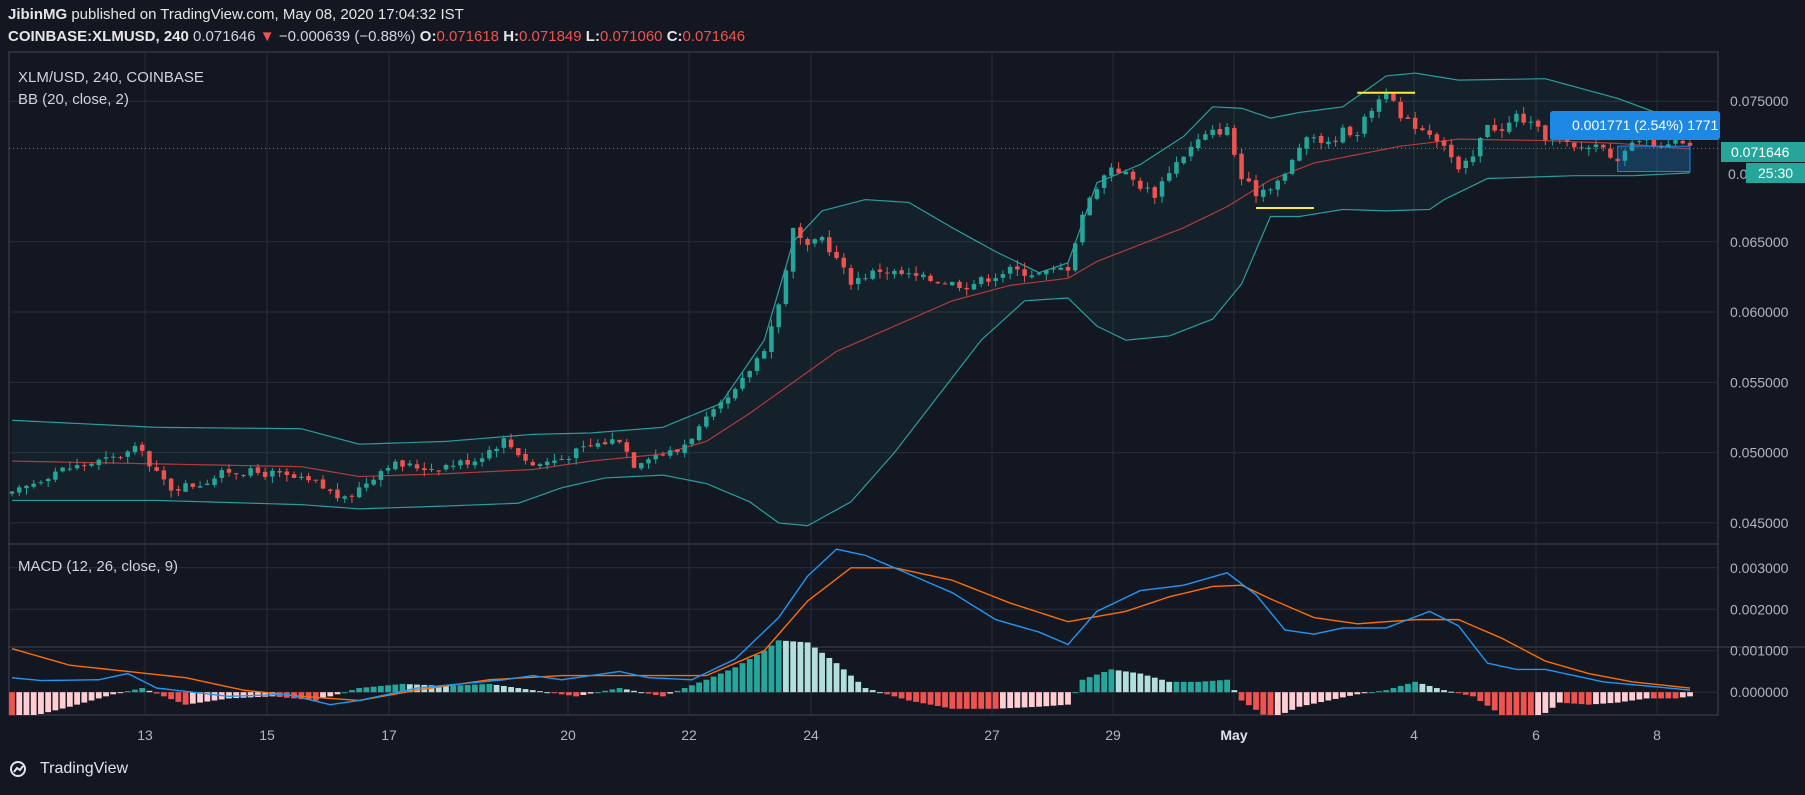 This screenshot has width=1805, height=795. What do you see at coordinates (98, 36) in the screenshot?
I see `symbol-label: COINBASE:XLMUSD, 240` at bounding box center [98, 36].